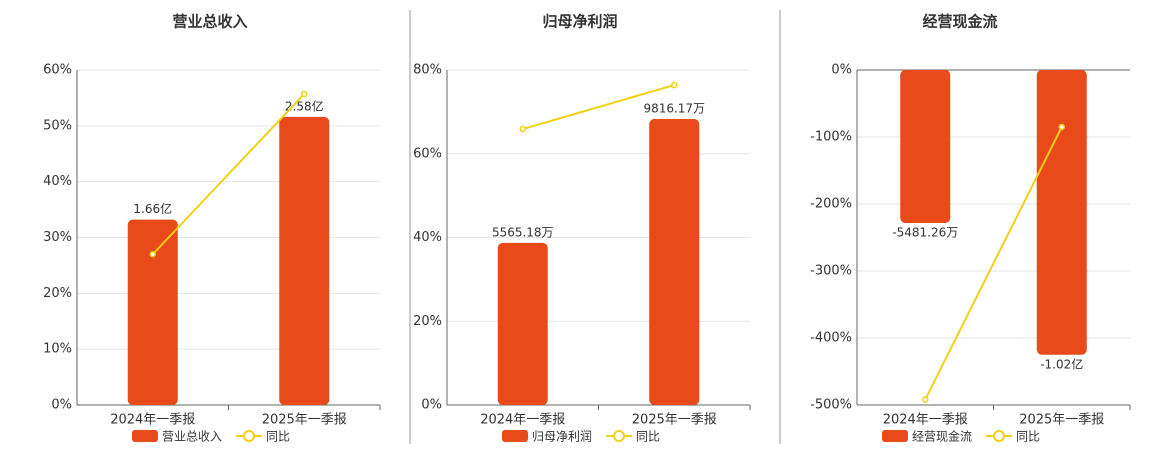 This screenshot has height=450, width=1160. Describe the element at coordinates (831, 338) in the screenshot. I see `y-tick-label: -400%` at that location.